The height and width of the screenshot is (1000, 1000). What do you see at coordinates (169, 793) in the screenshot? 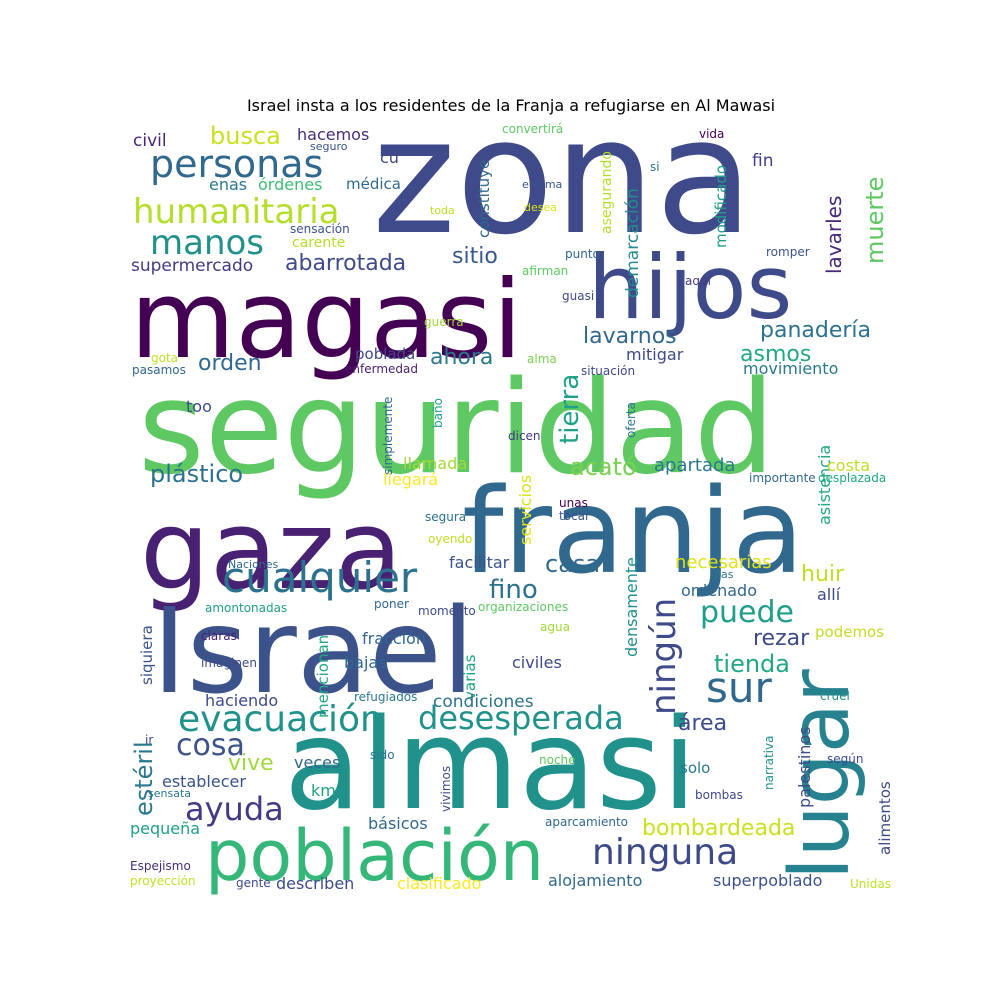
I see `cloud-word: sensata` at bounding box center [169, 793].